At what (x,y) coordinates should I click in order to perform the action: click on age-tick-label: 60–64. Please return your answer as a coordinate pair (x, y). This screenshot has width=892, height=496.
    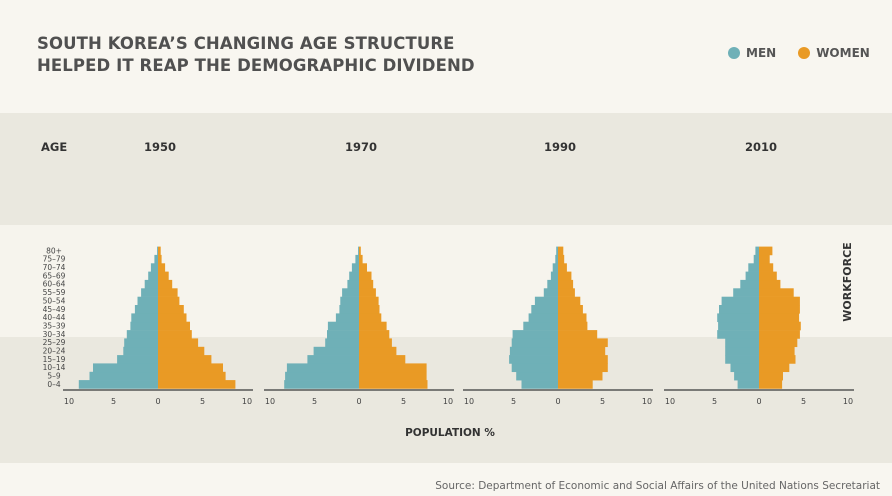
    Looking at the image, I should click on (54, 284).